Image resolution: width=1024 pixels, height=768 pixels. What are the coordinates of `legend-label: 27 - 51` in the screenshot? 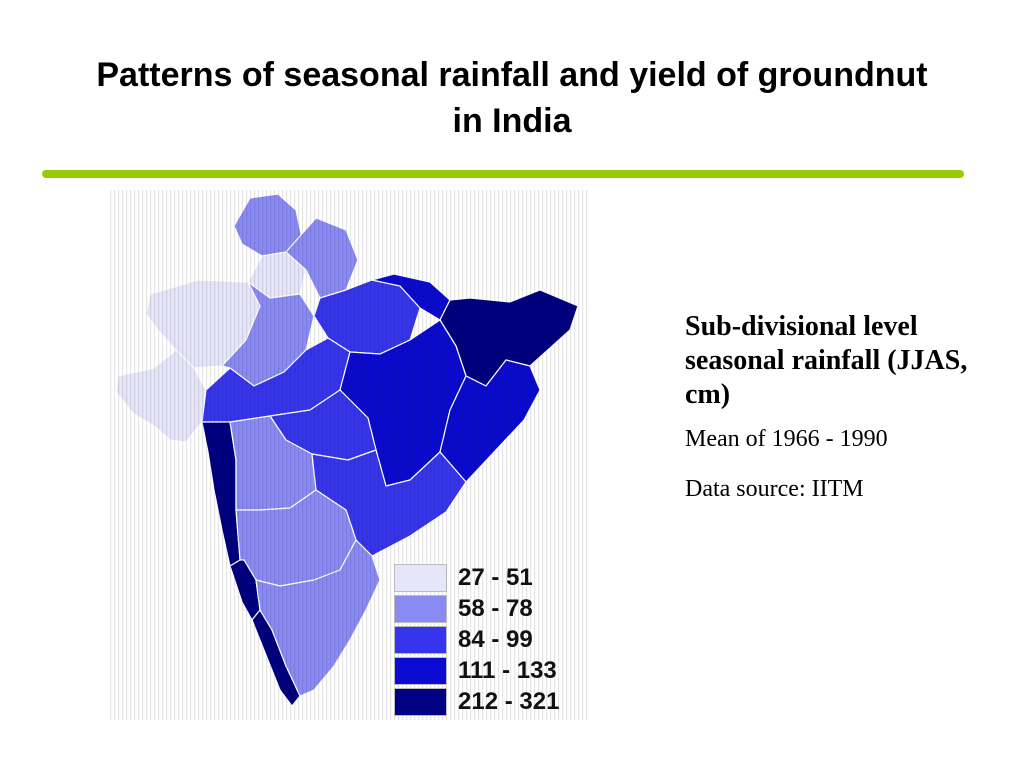 It's located at (495, 577).